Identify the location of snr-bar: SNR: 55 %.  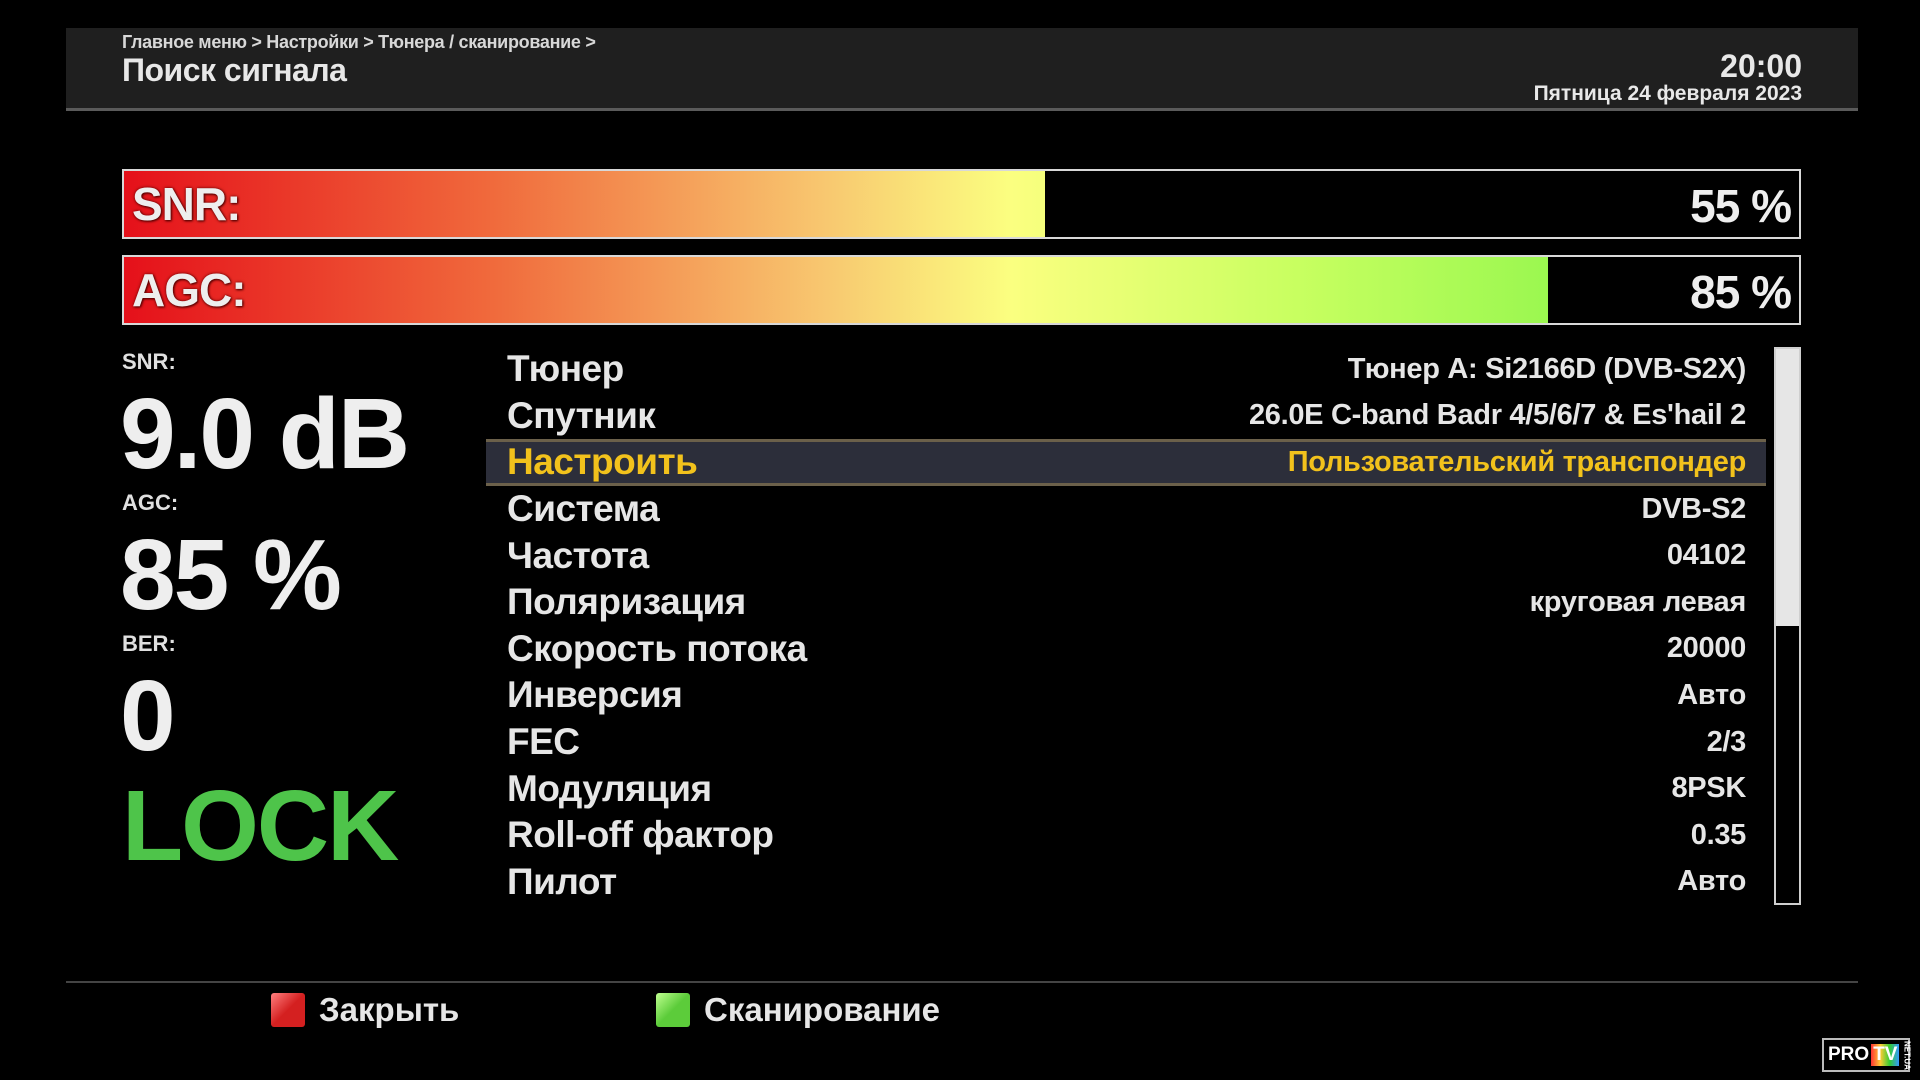
(961, 204).